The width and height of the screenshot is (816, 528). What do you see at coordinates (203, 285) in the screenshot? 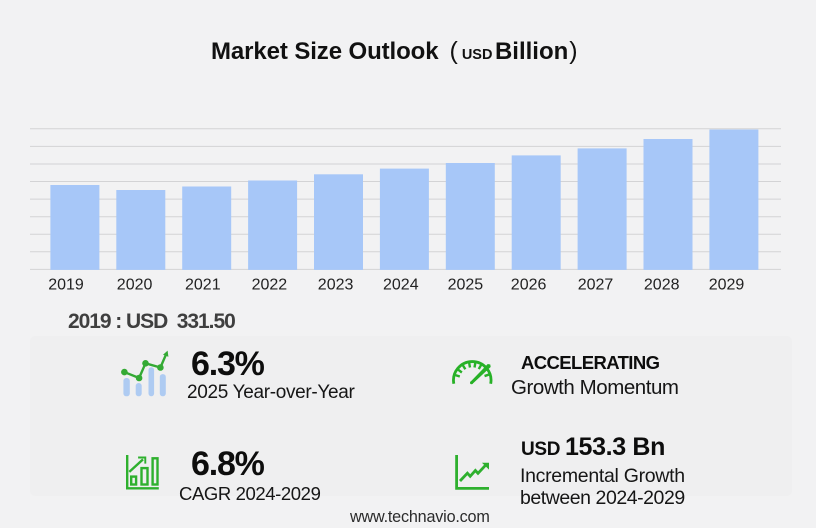
I see `svg-text: 2021` at bounding box center [203, 285].